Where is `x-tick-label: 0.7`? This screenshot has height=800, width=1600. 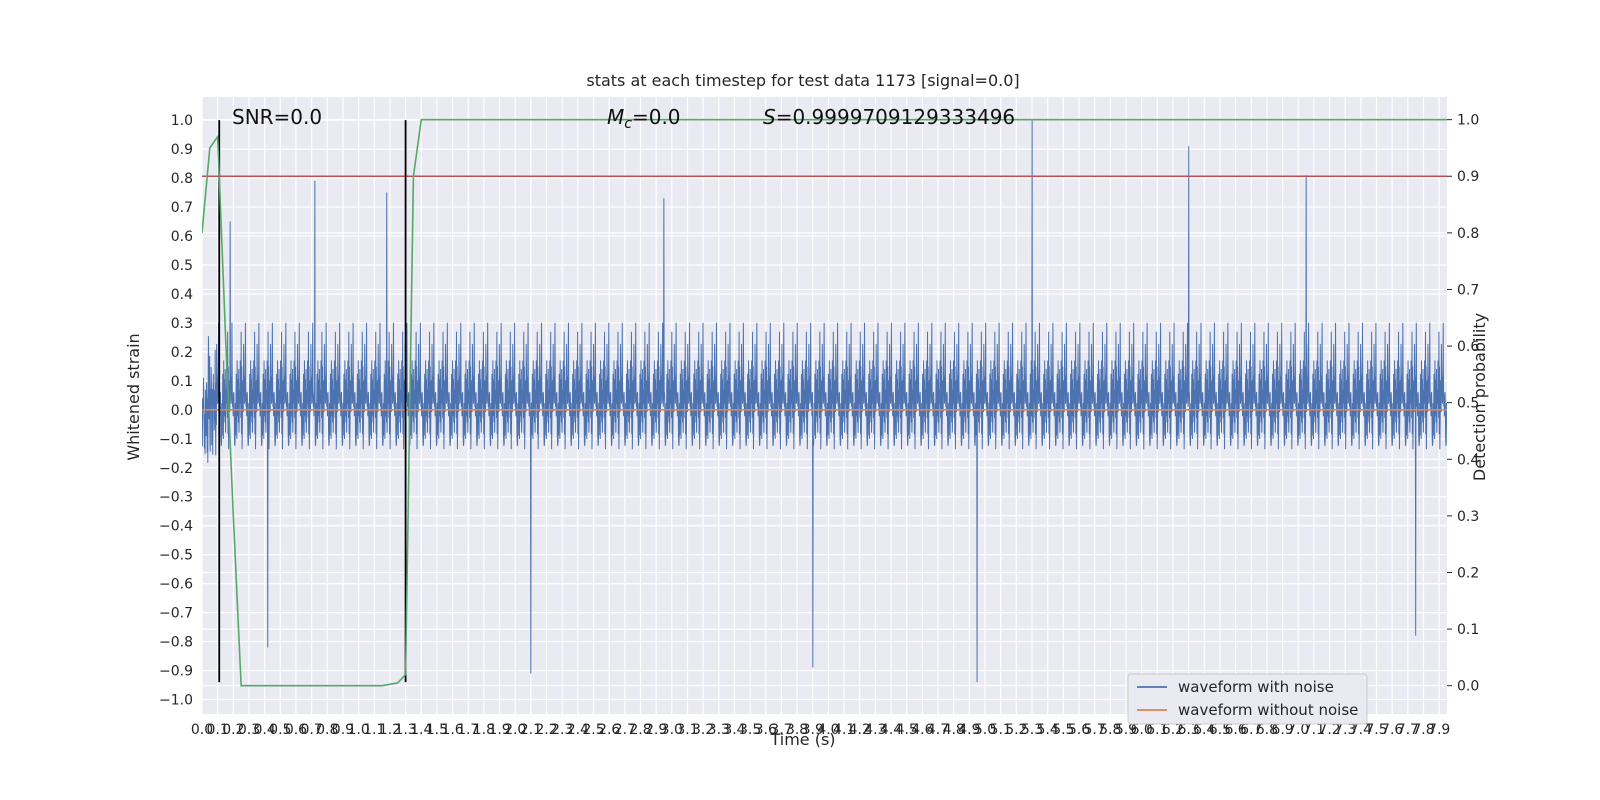 x-tick-label: 0.7 is located at coordinates (311, 730).